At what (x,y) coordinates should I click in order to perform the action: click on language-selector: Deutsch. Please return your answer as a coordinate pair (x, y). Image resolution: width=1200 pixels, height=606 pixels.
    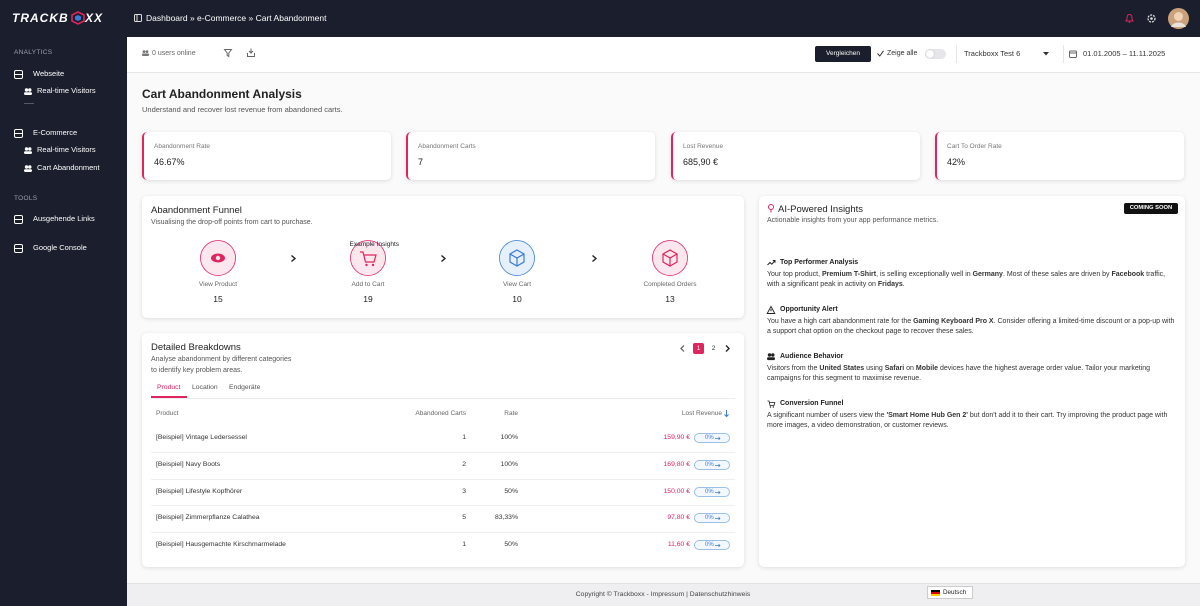
    Looking at the image, I should click on (950, 592).